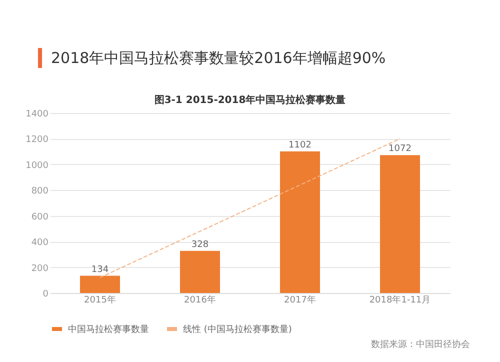 The height and width of the screenshot is (362, 500). I want to click on y-tick-label: 400, so click(40, 243).